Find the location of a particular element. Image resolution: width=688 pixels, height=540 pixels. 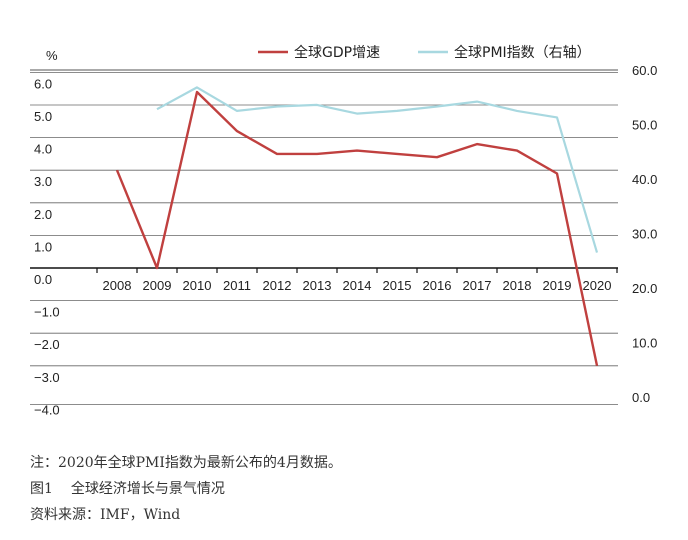

y-right-tick-label: 0.0 is located at coordinates (641, 397).